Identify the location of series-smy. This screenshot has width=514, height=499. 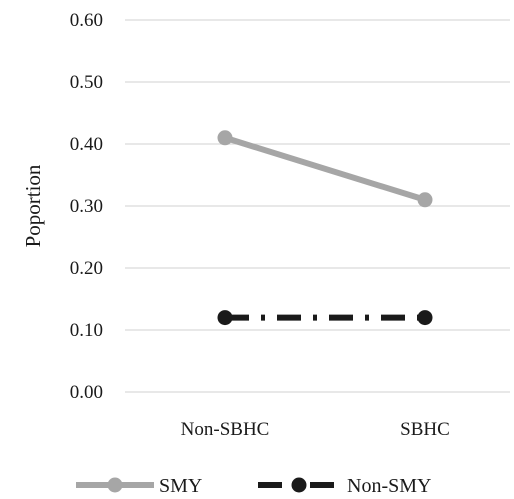
(325, 169).